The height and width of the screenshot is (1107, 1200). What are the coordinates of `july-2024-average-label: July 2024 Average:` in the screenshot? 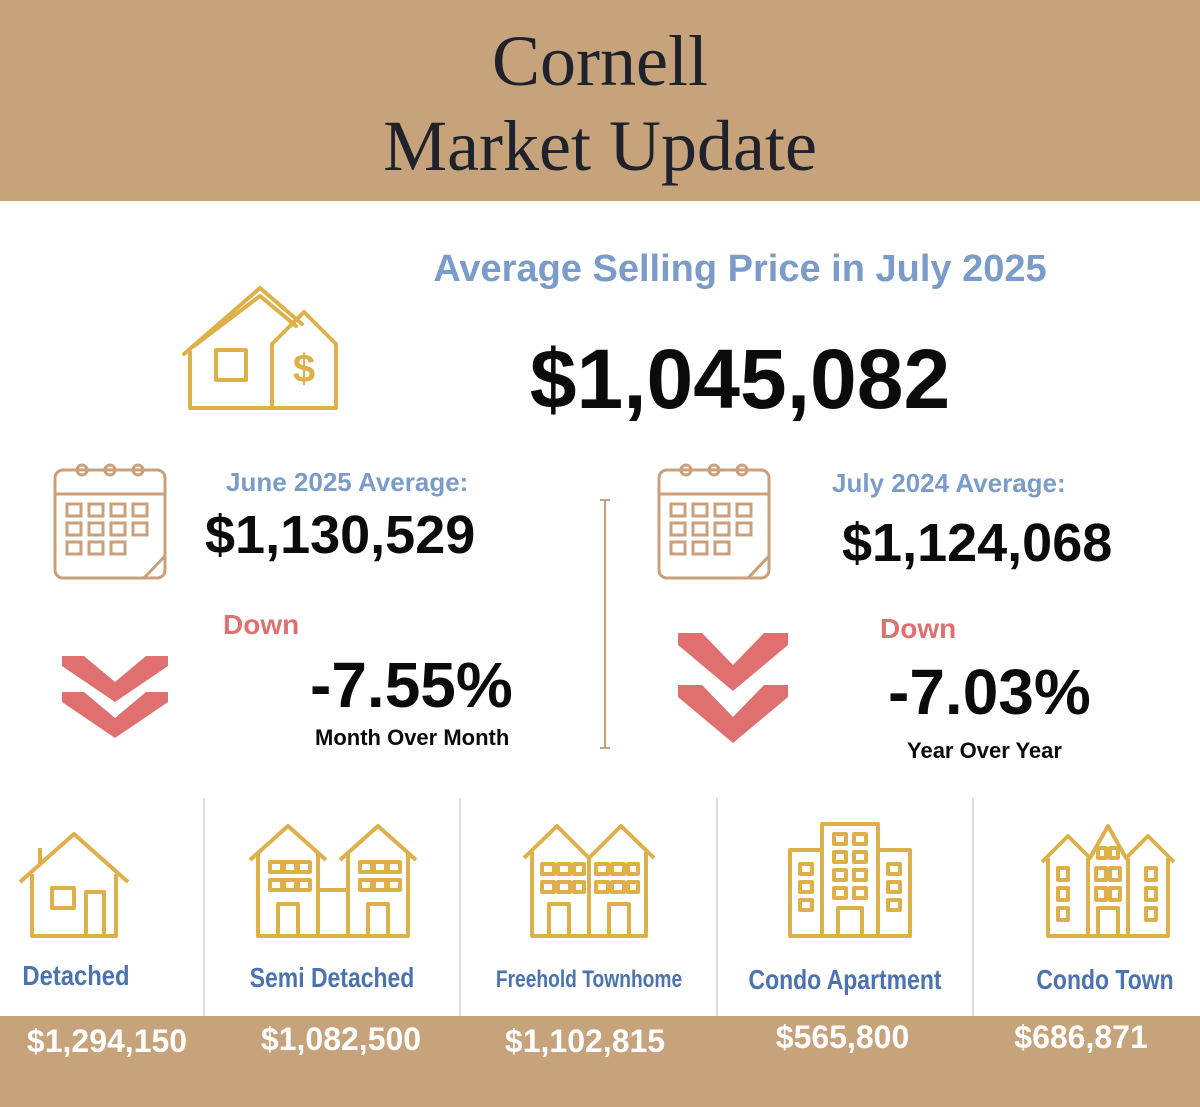 It's located at (949, 483).